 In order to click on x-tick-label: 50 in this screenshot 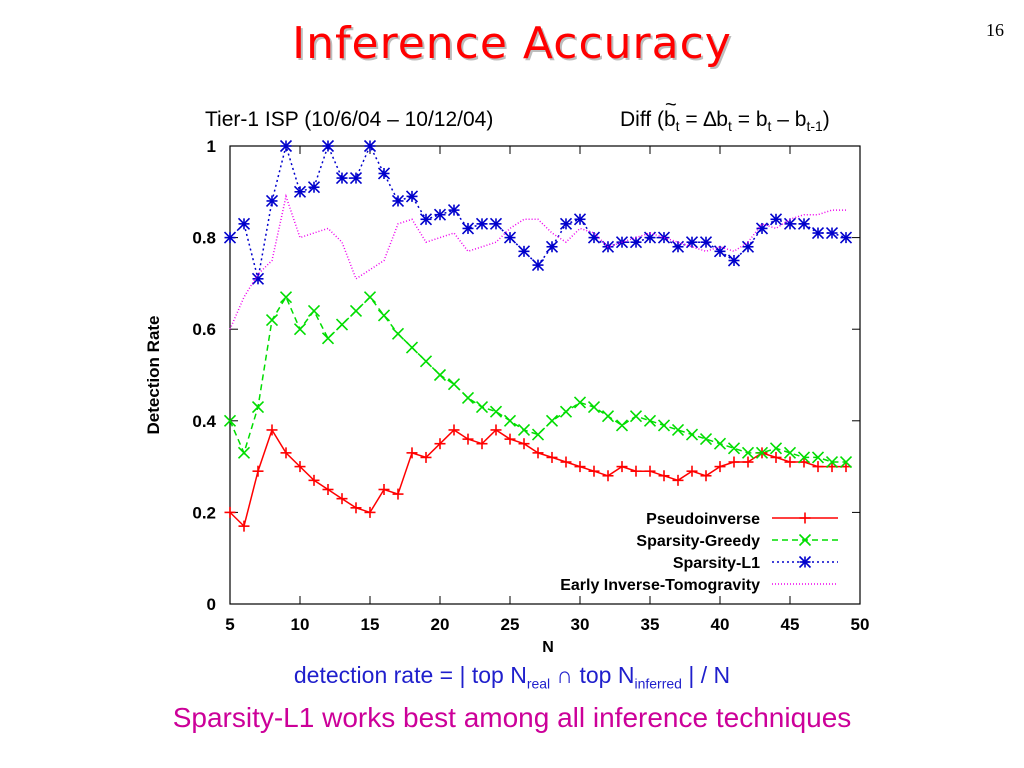, I will do `click(860, 624)`.